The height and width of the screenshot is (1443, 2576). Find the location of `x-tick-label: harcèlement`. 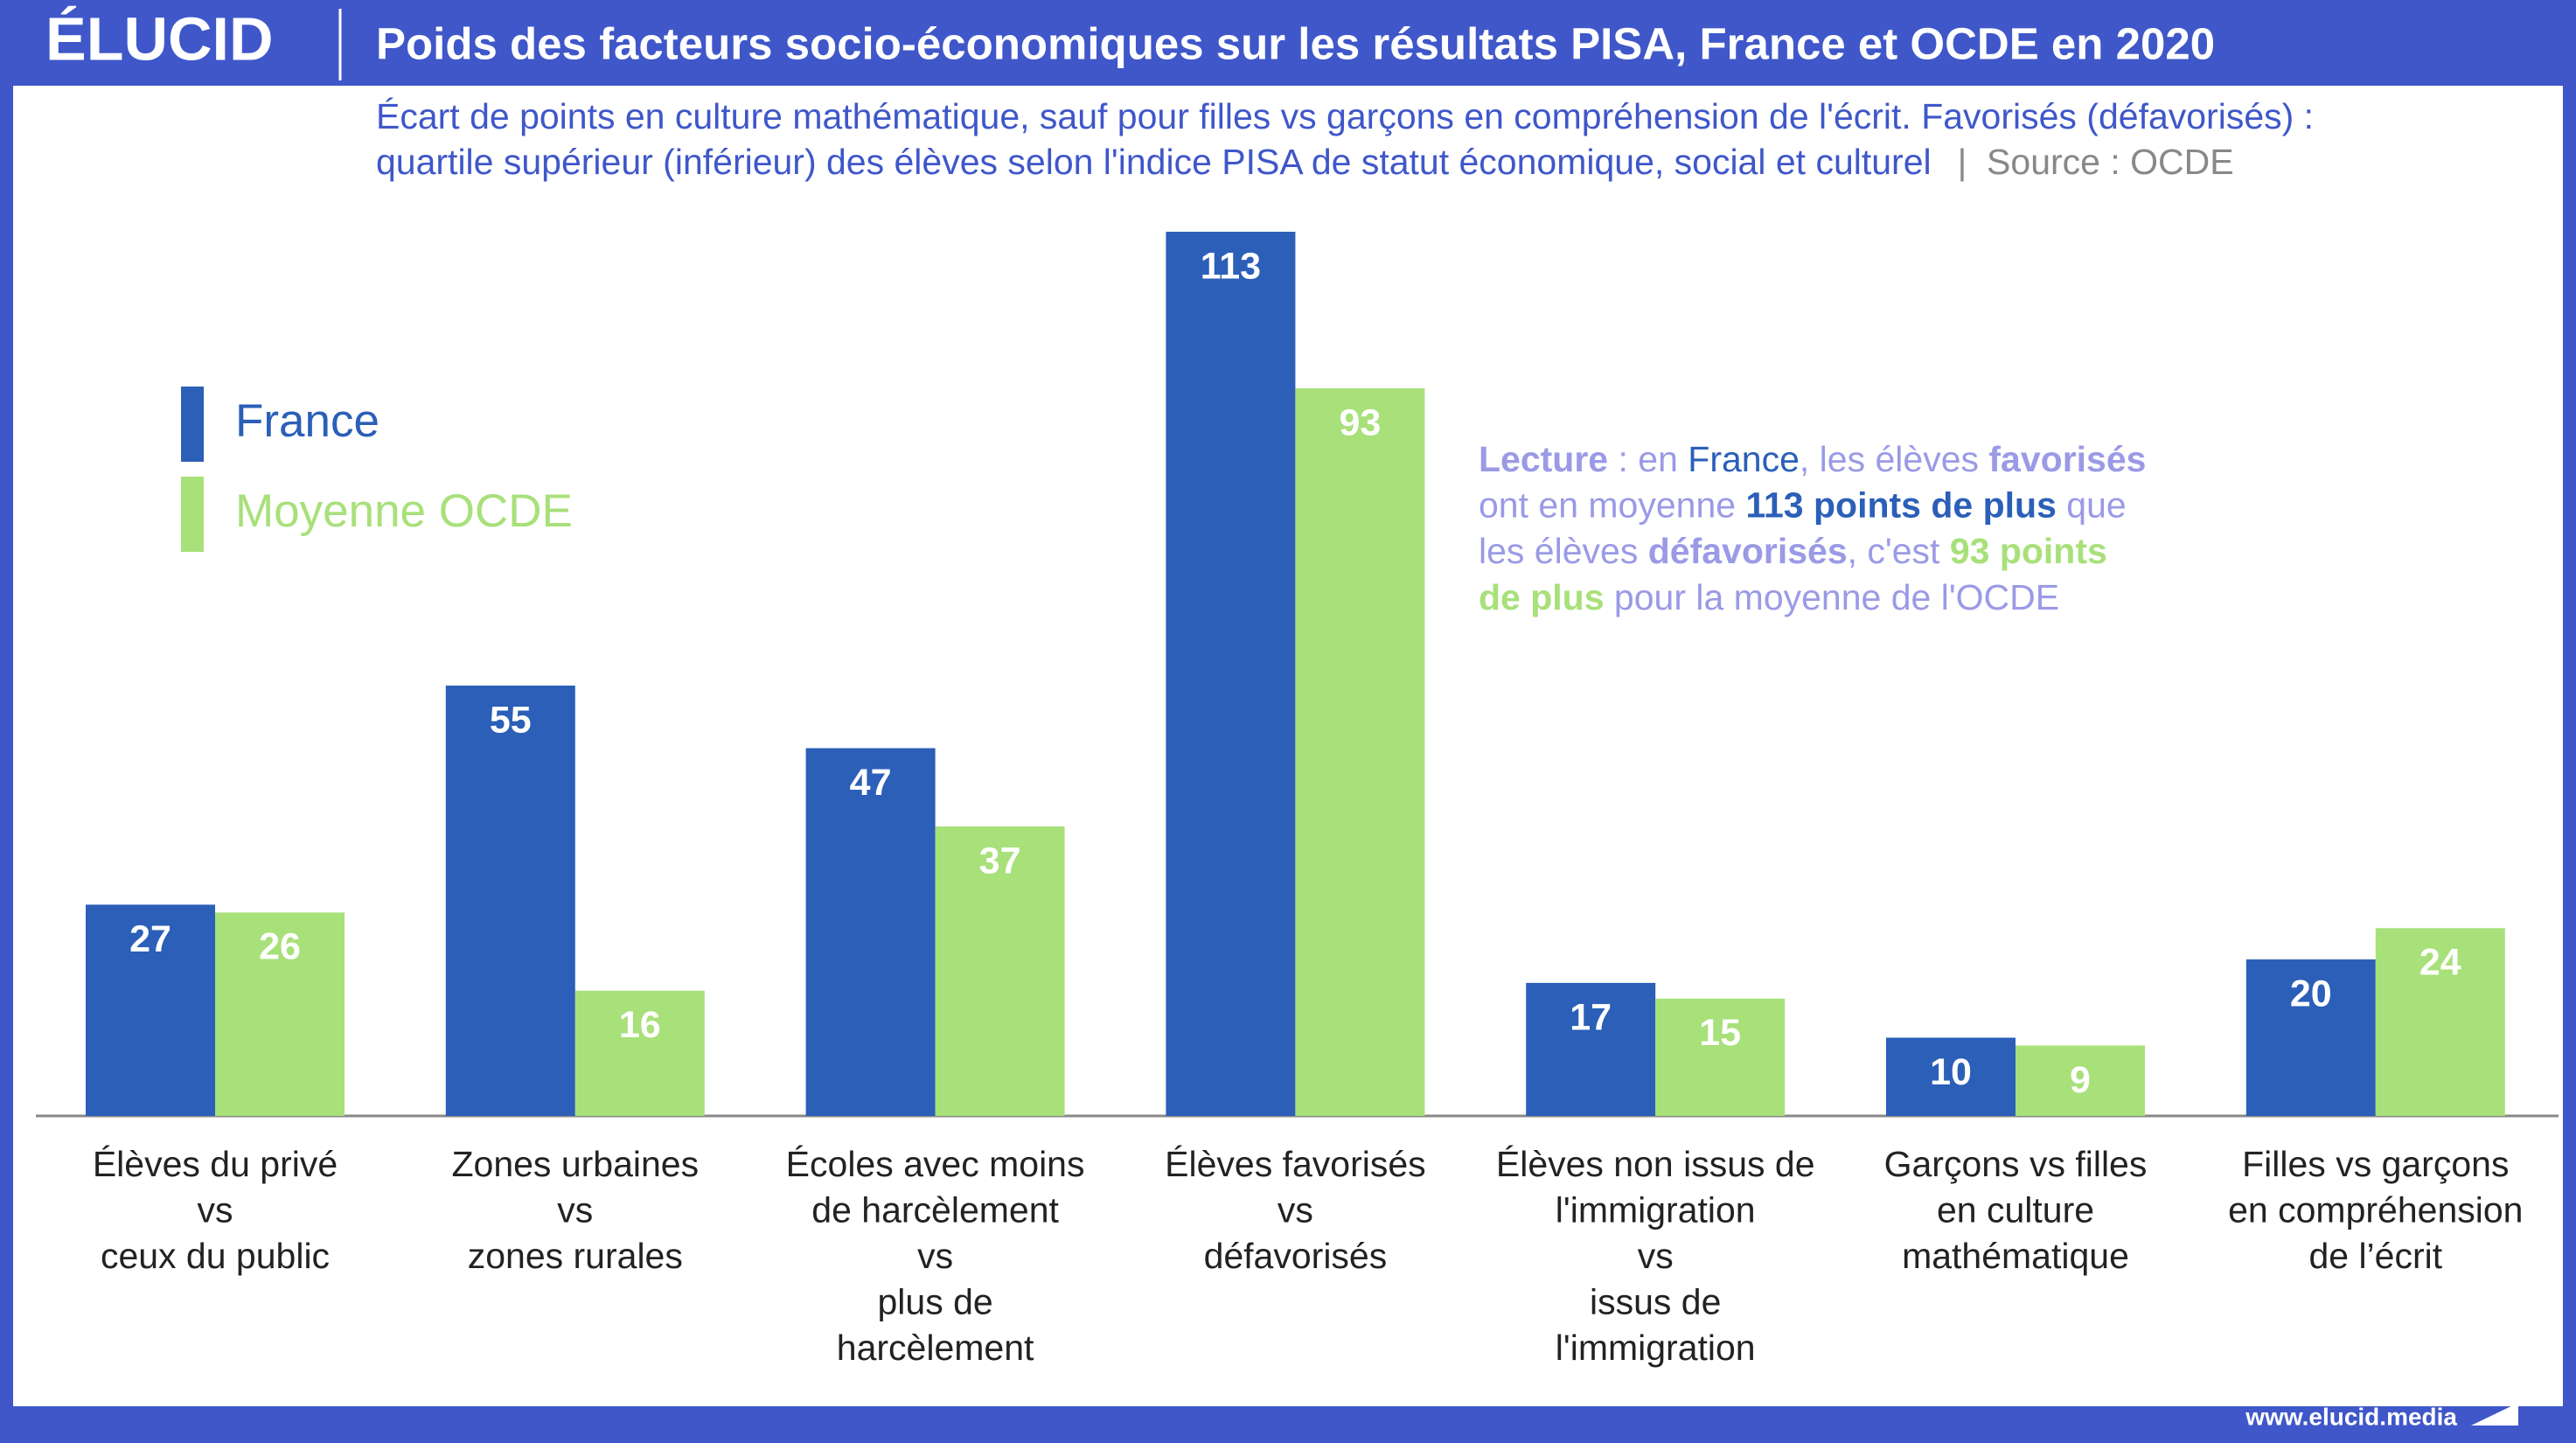

x-tick-label: harcèlement is located at coordinates (935, 1348).